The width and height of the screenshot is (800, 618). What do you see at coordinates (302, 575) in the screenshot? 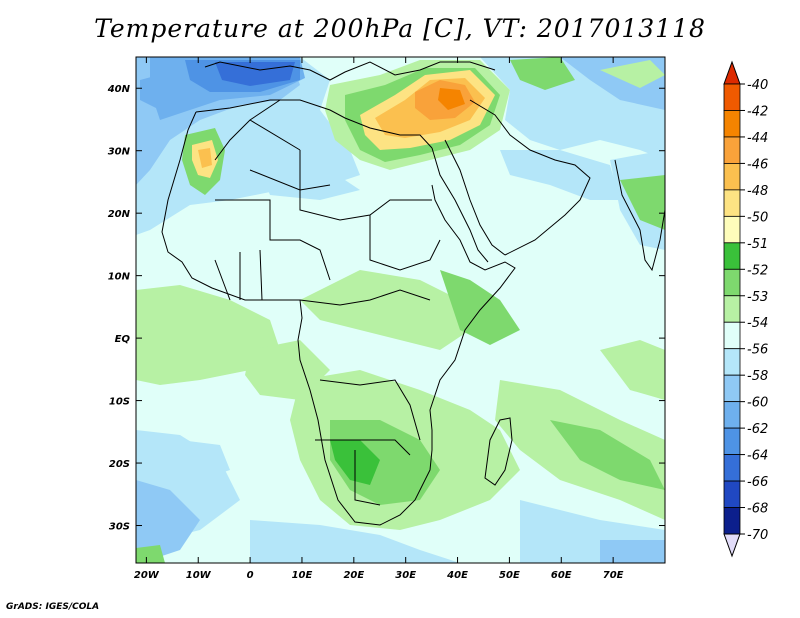
I see `lon-tick-label: 10E` at bounding box center [302, 575].